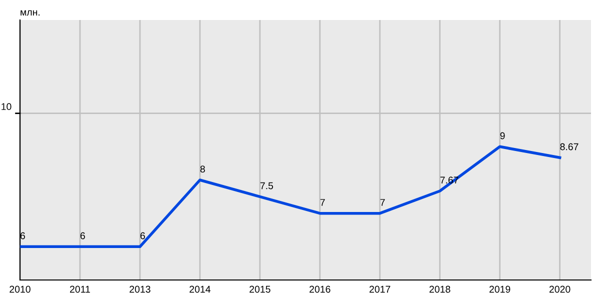 The image size is (600, 300). What do you see at coordinates (260, 289) in the screenshot?
I see `x-tick-label: 2015` at bounding box center [260, 289].